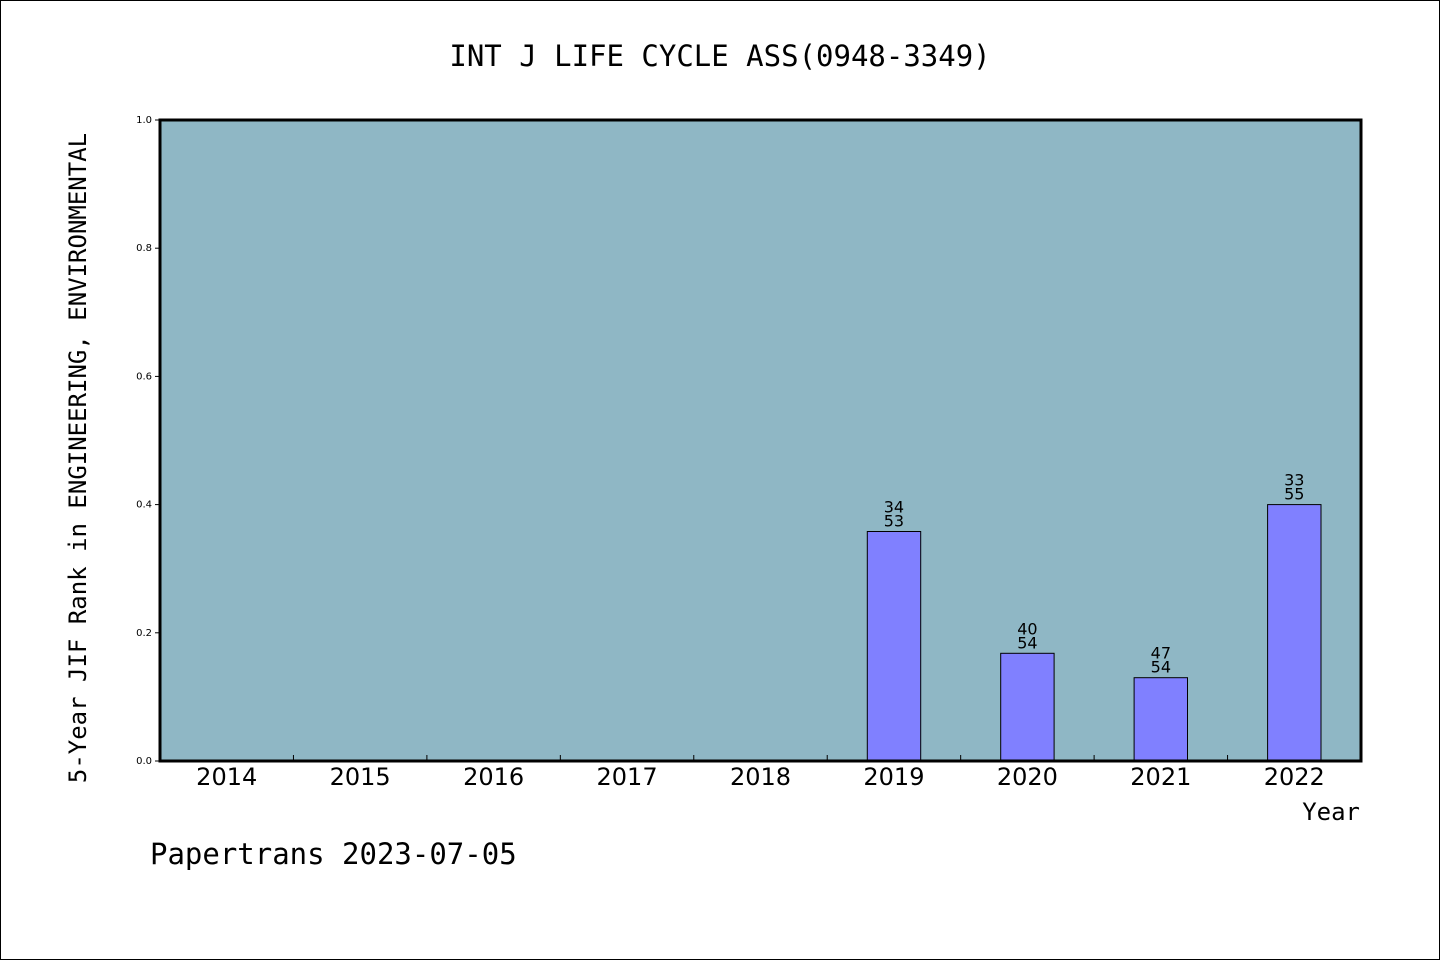  What do you see at coordinates (1161, 667) in the screenshot?
I see `bar-label-total-2021: 54` at bounding box center [1161, 667].